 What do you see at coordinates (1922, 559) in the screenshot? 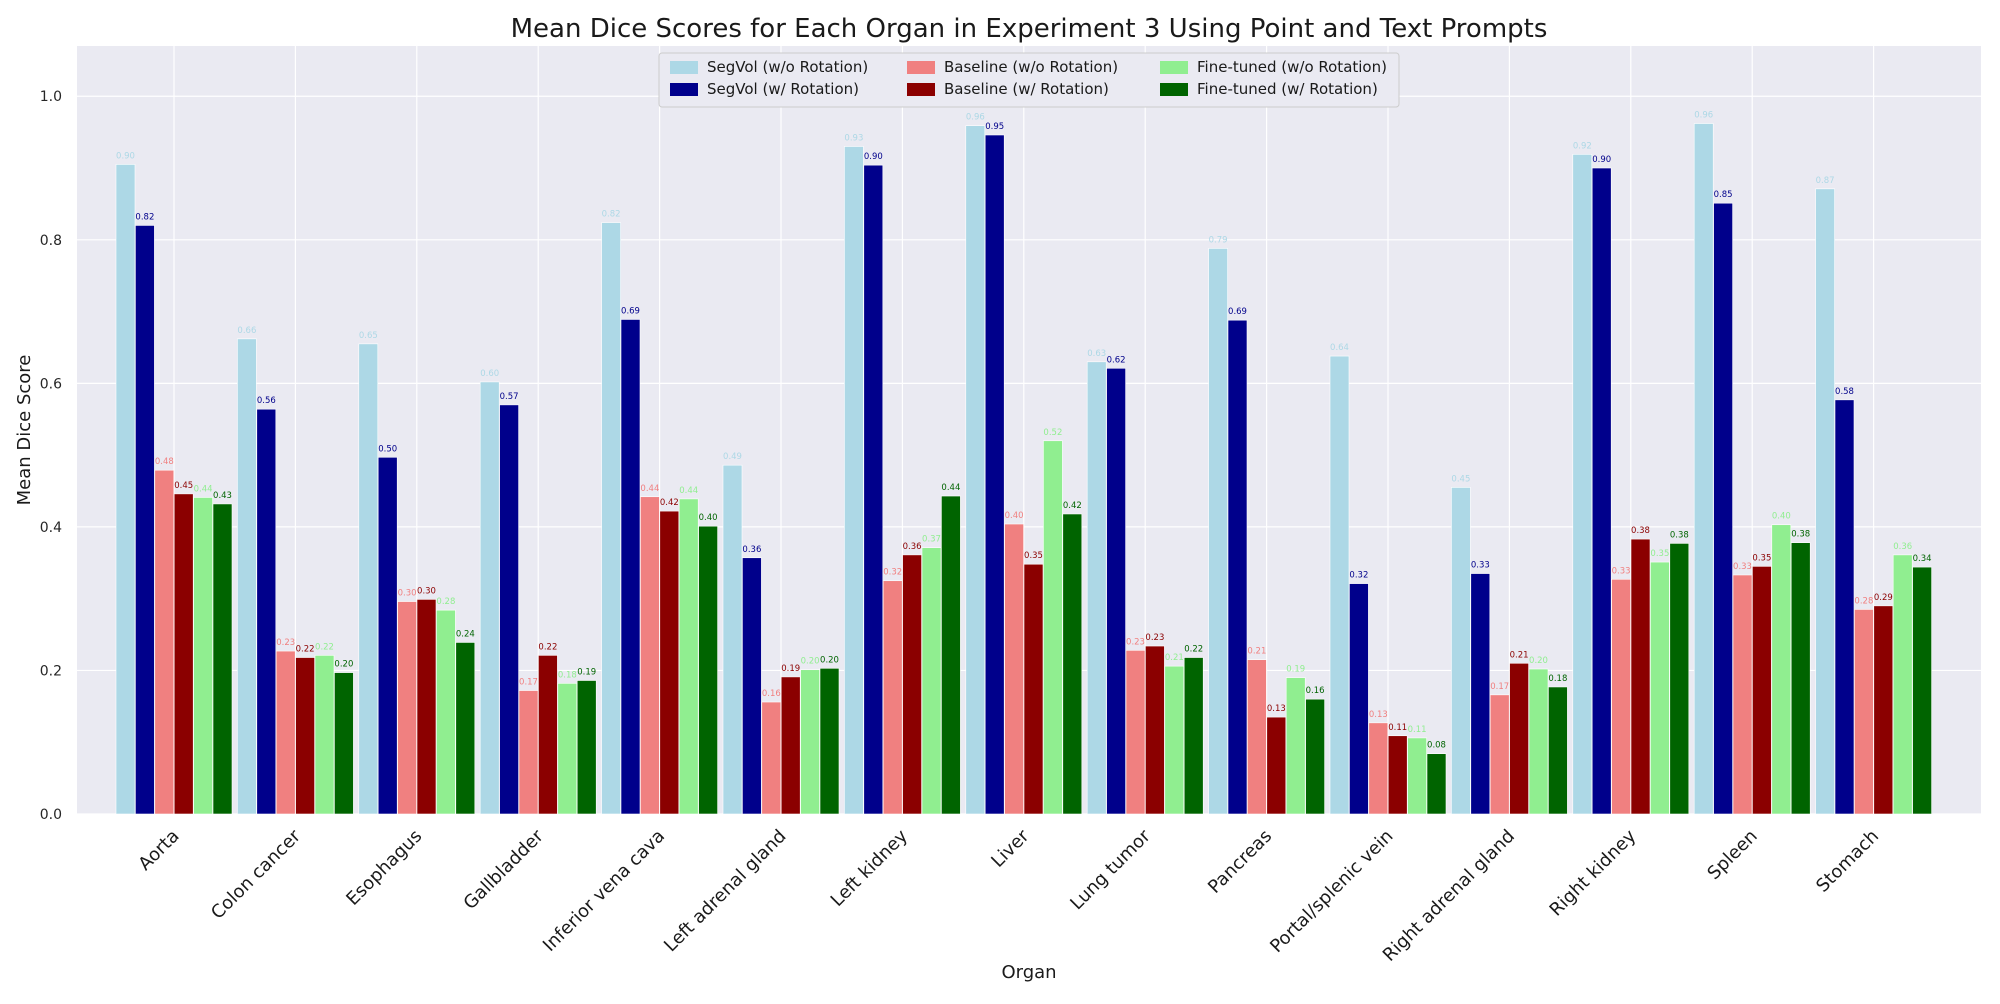
I see `data-label: 0.34` at bounding box center [1922, 559].